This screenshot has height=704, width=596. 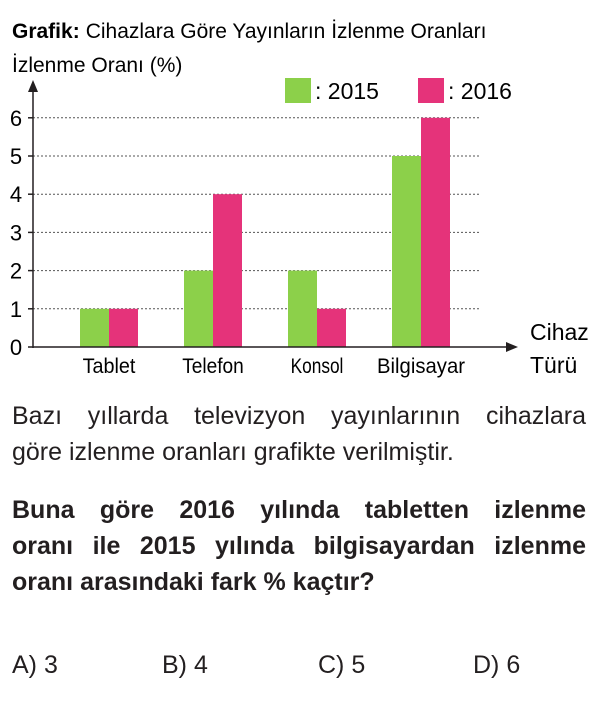 What do you see at coordinates (398, 91) in the screenshot?
I see `legend: : 2015 : 2016` at bounding box center [398, 91].